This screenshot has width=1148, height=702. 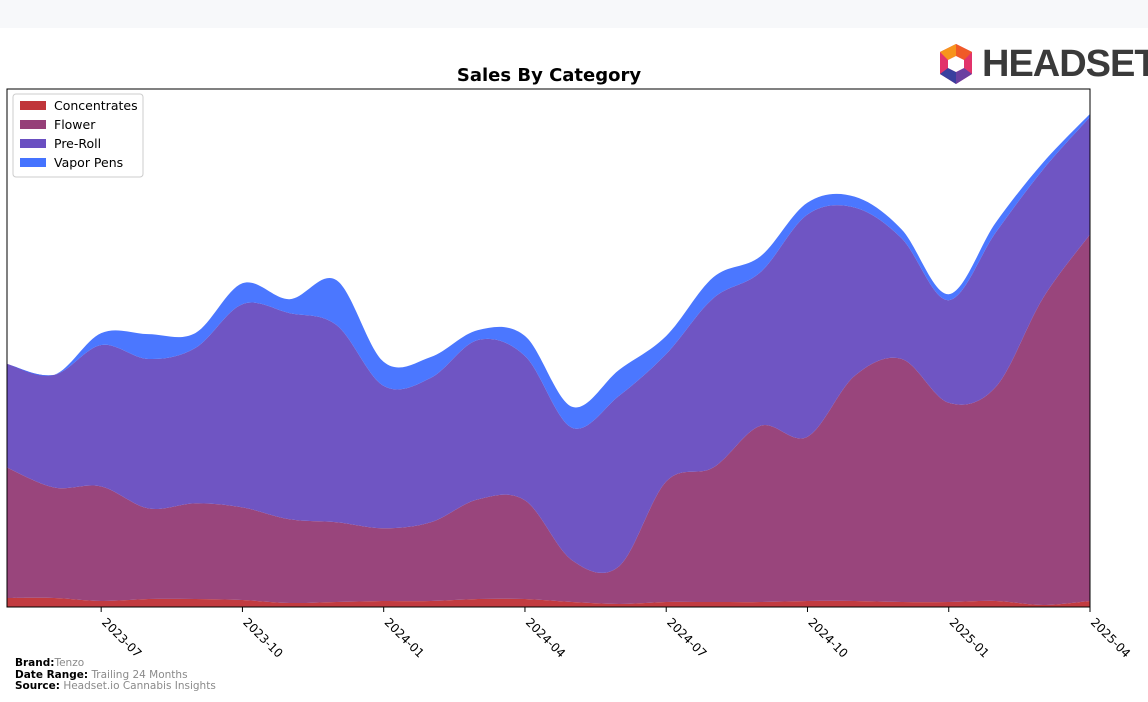 I want to click on footer-date-range-label: Date Range:, so click(x=52, y=674).